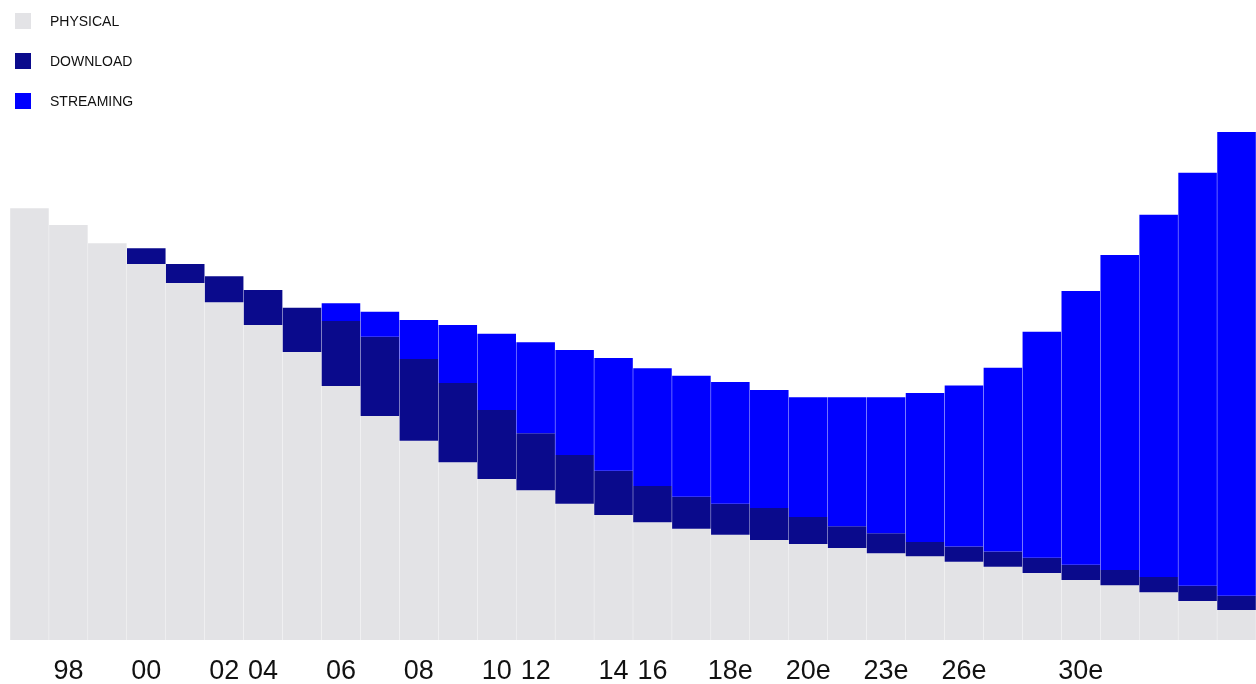 Image resolution: width=1256 pixels, height=684 pixels. Describe the element at coordinates (146, 256) in the screenshot. I see `bar` at that location.